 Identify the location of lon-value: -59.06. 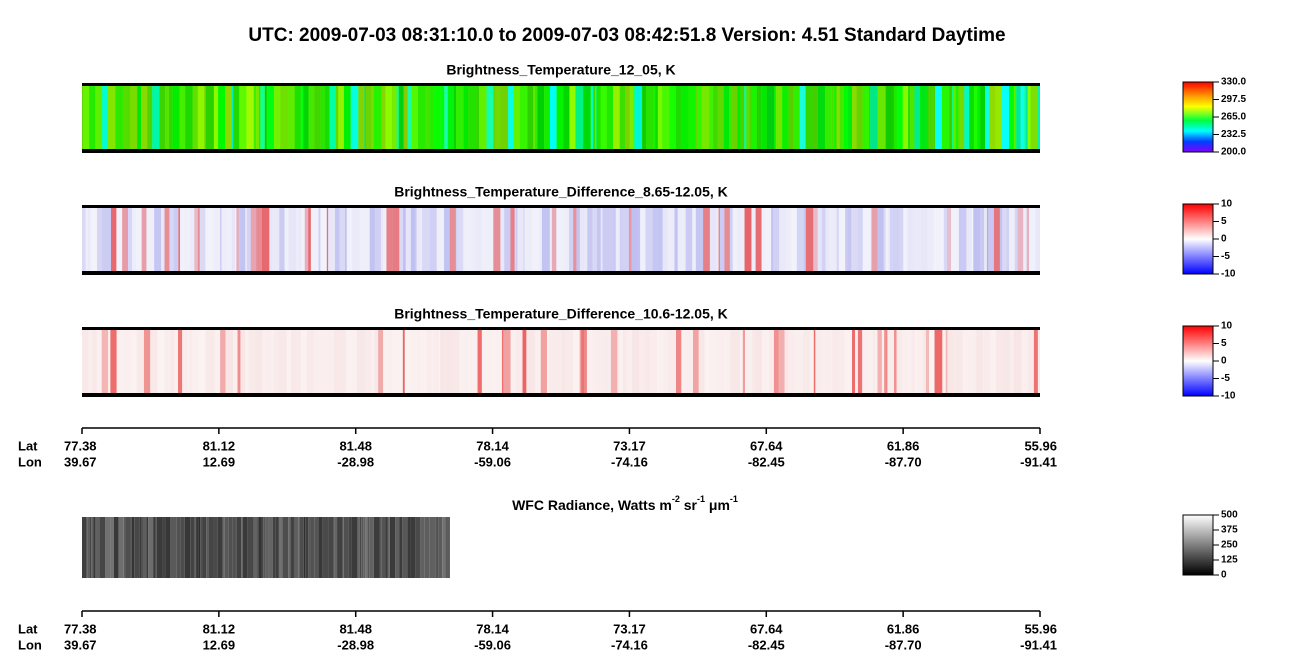
(492, 461).